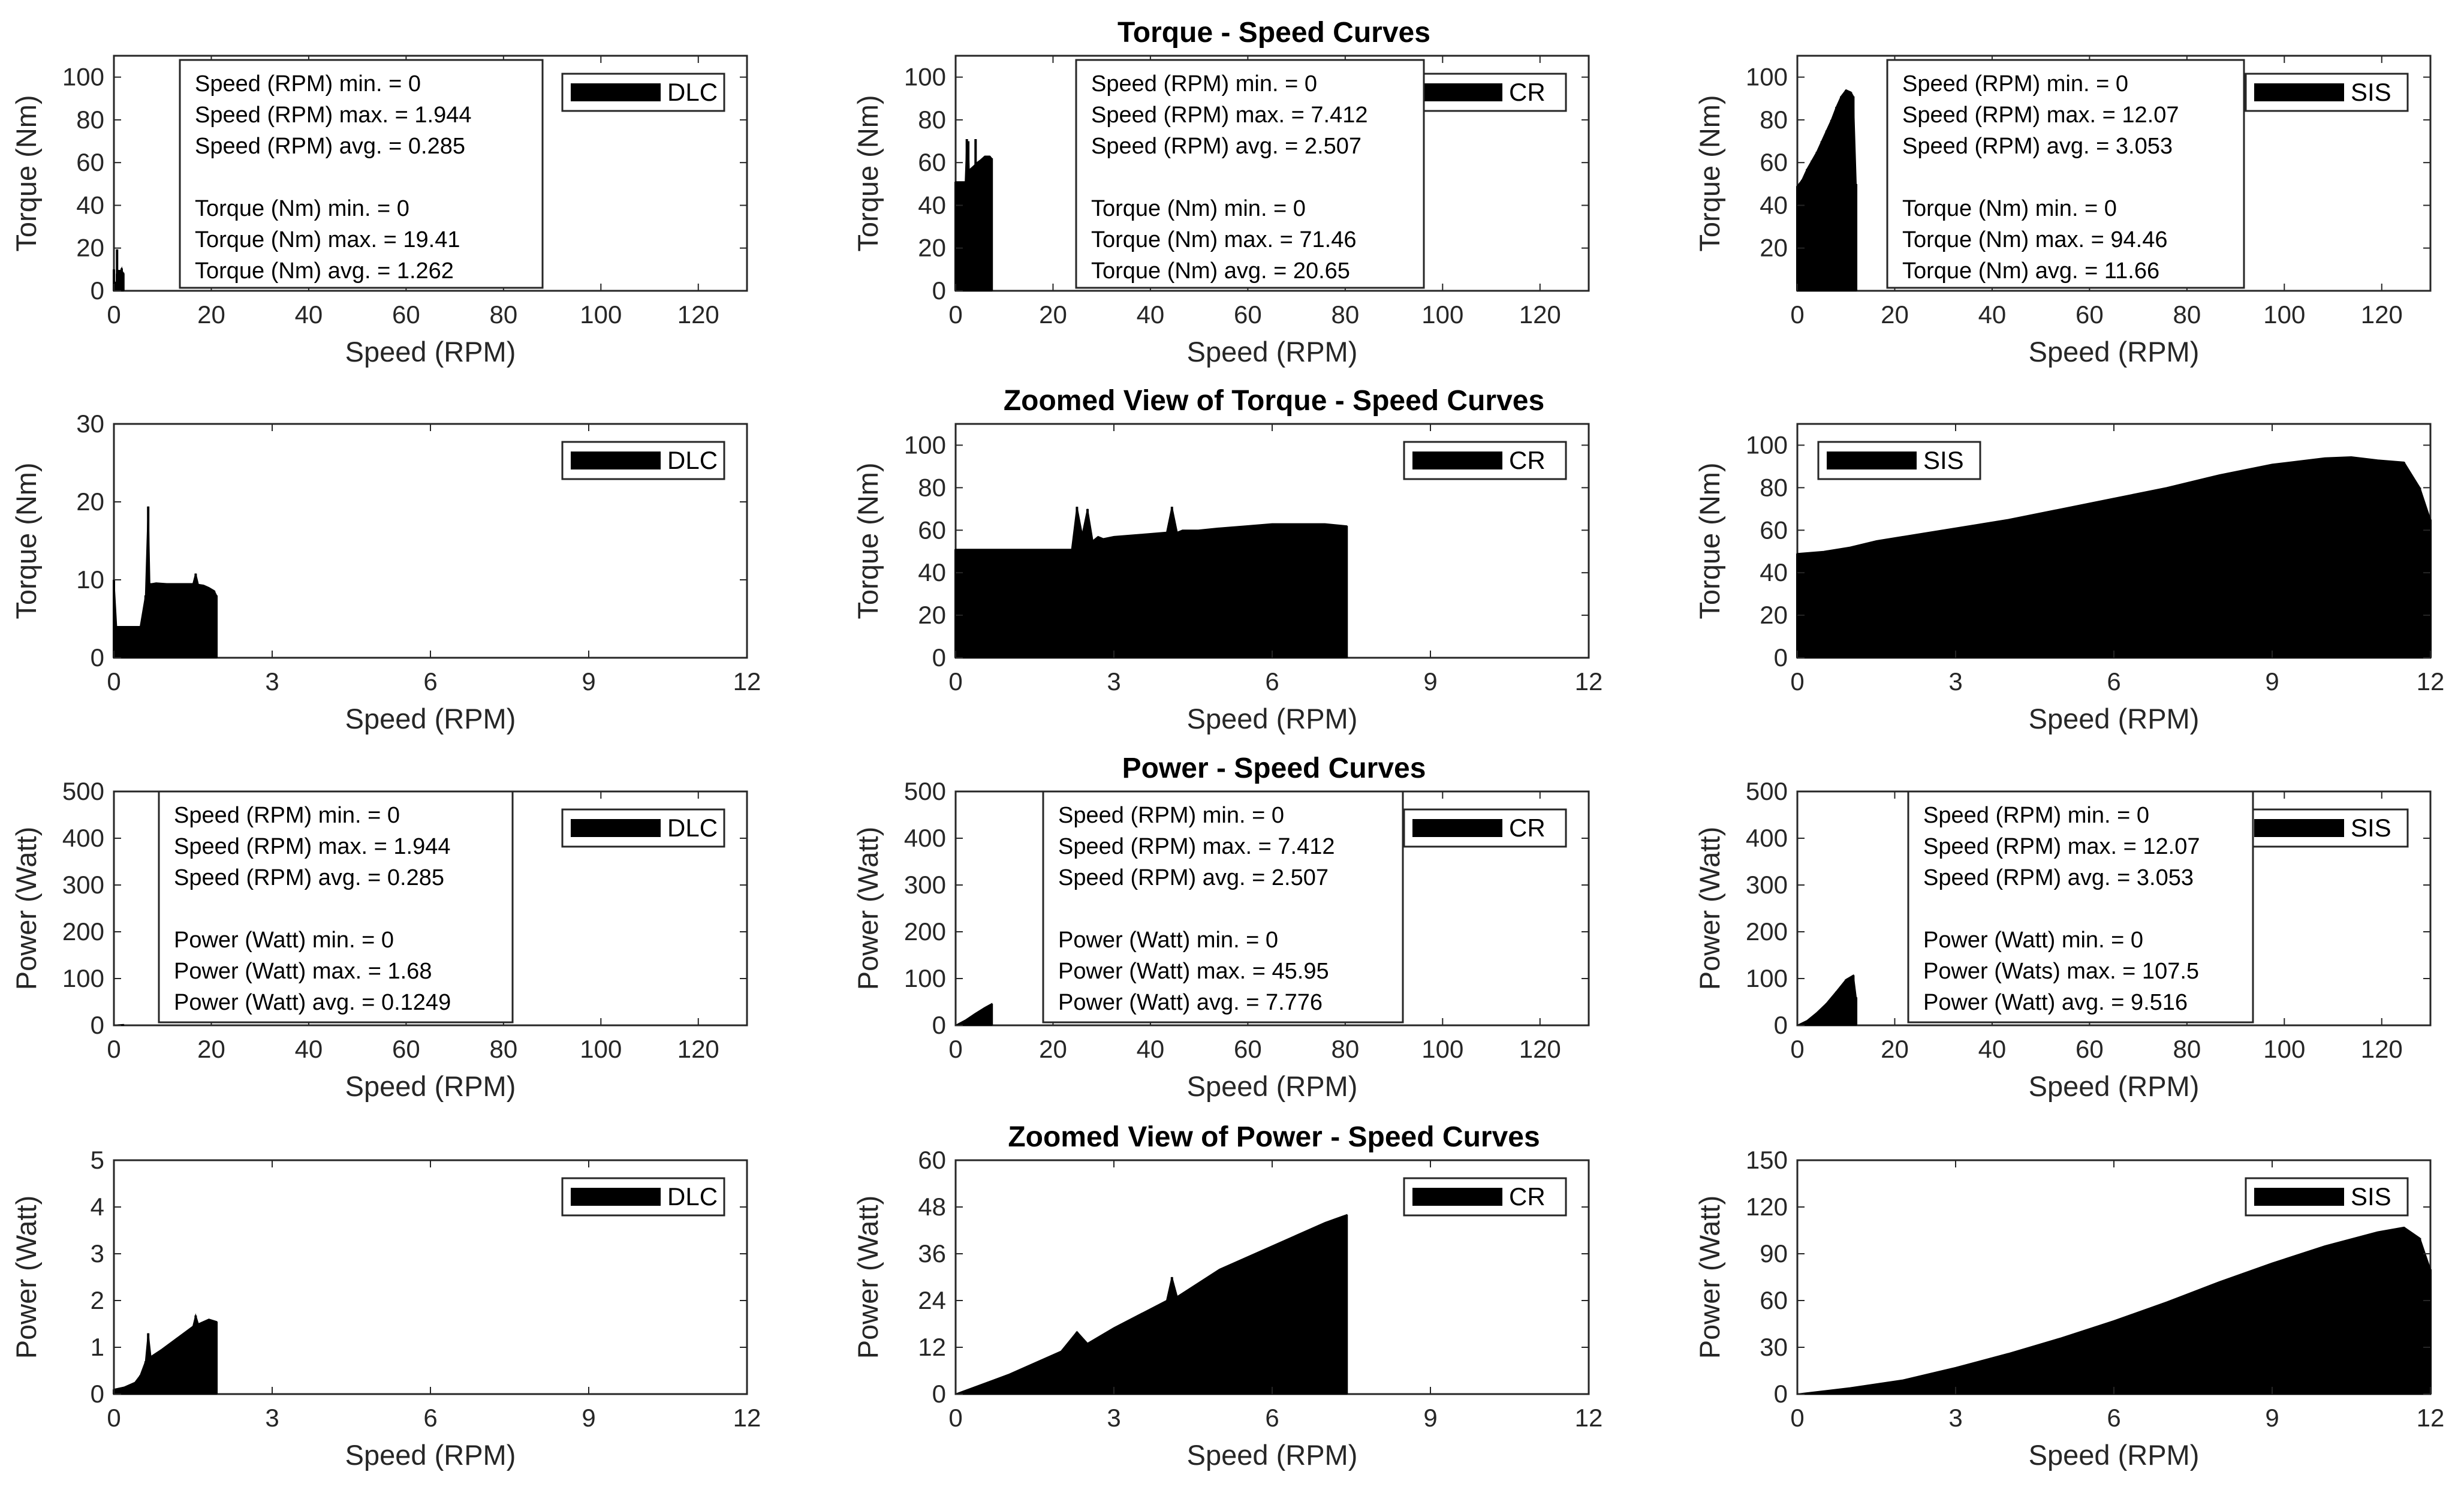 This screenshot has height=1490, width=2464. I want to click on x-tick-label: 20, so click(1895, 1049).